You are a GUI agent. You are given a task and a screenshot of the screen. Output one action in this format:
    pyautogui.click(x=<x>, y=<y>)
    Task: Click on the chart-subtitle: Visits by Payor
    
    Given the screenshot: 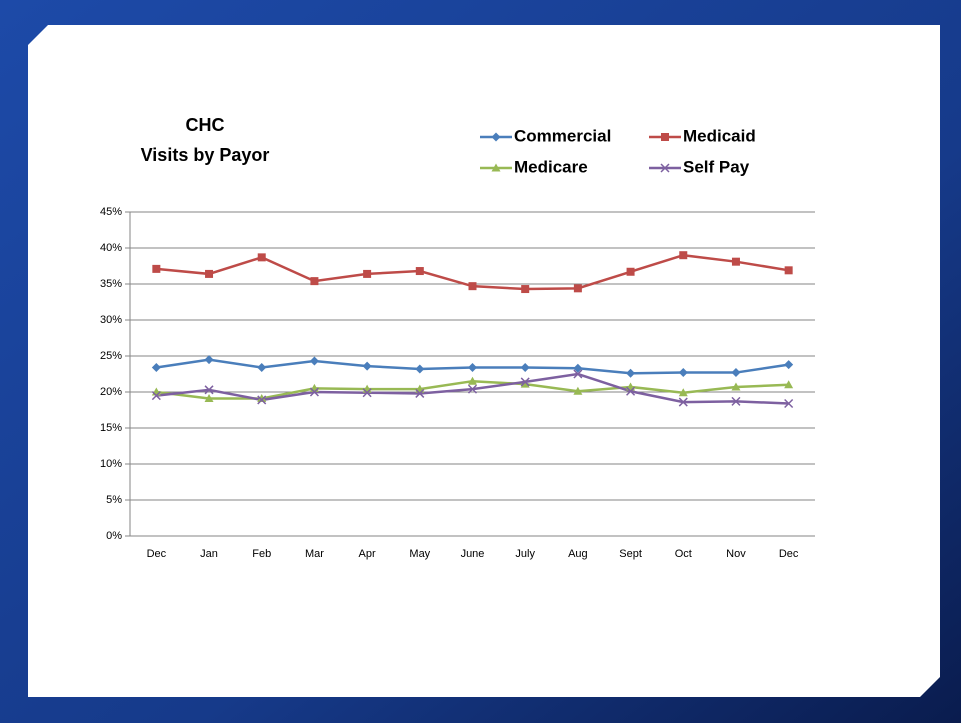 What is the action you would take?
    pyautogui.click(x=205, y=155)
    